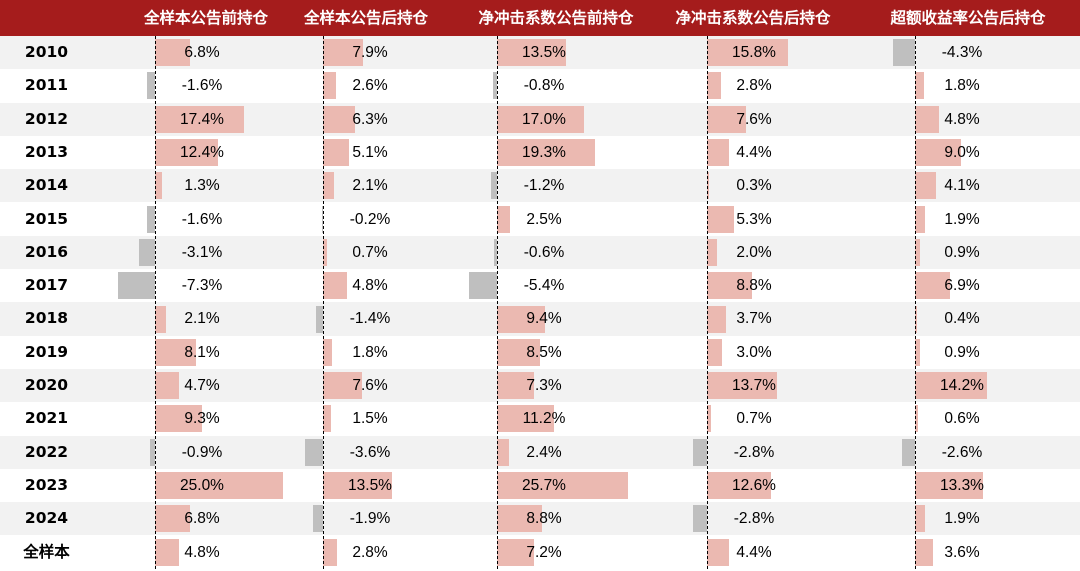 The height and width of the screenshot is (571, 1080). I want to click on row-label: 2016, so click(46, 251).